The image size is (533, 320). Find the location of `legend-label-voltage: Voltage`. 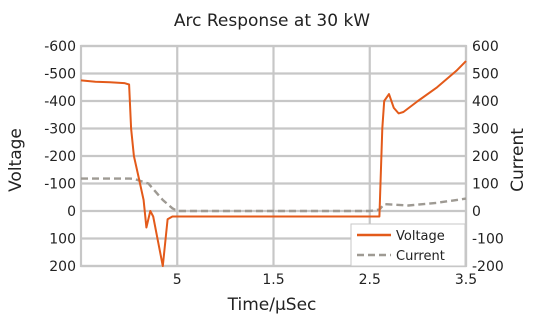

legend-label-voltage: Voltage is located at coordinates (420, 236).